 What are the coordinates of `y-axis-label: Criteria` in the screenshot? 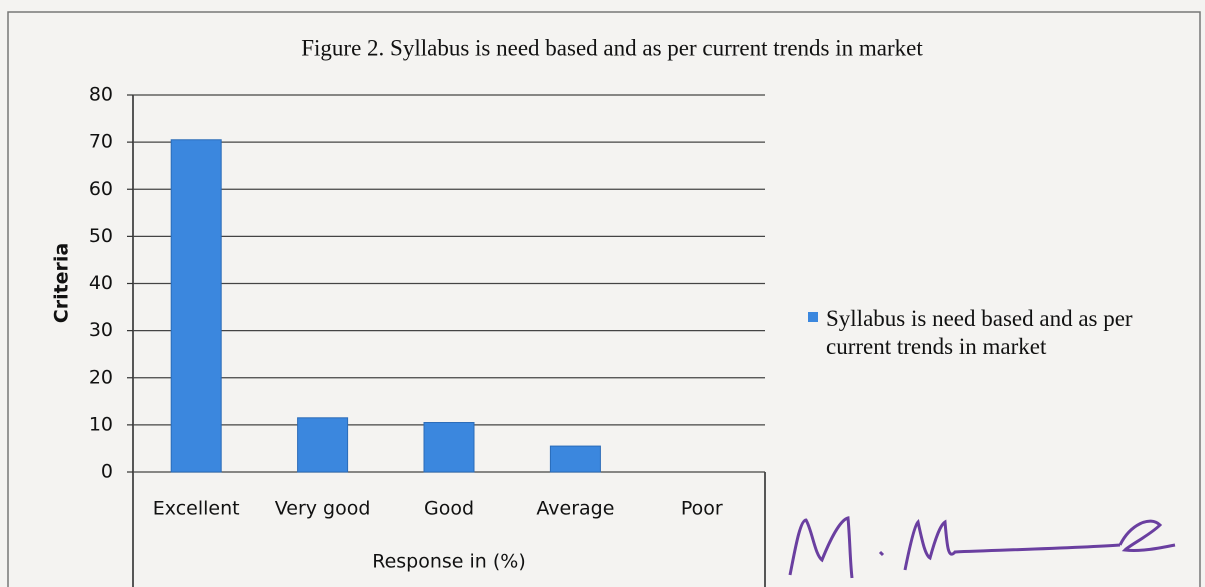 It's located at (62, 283).